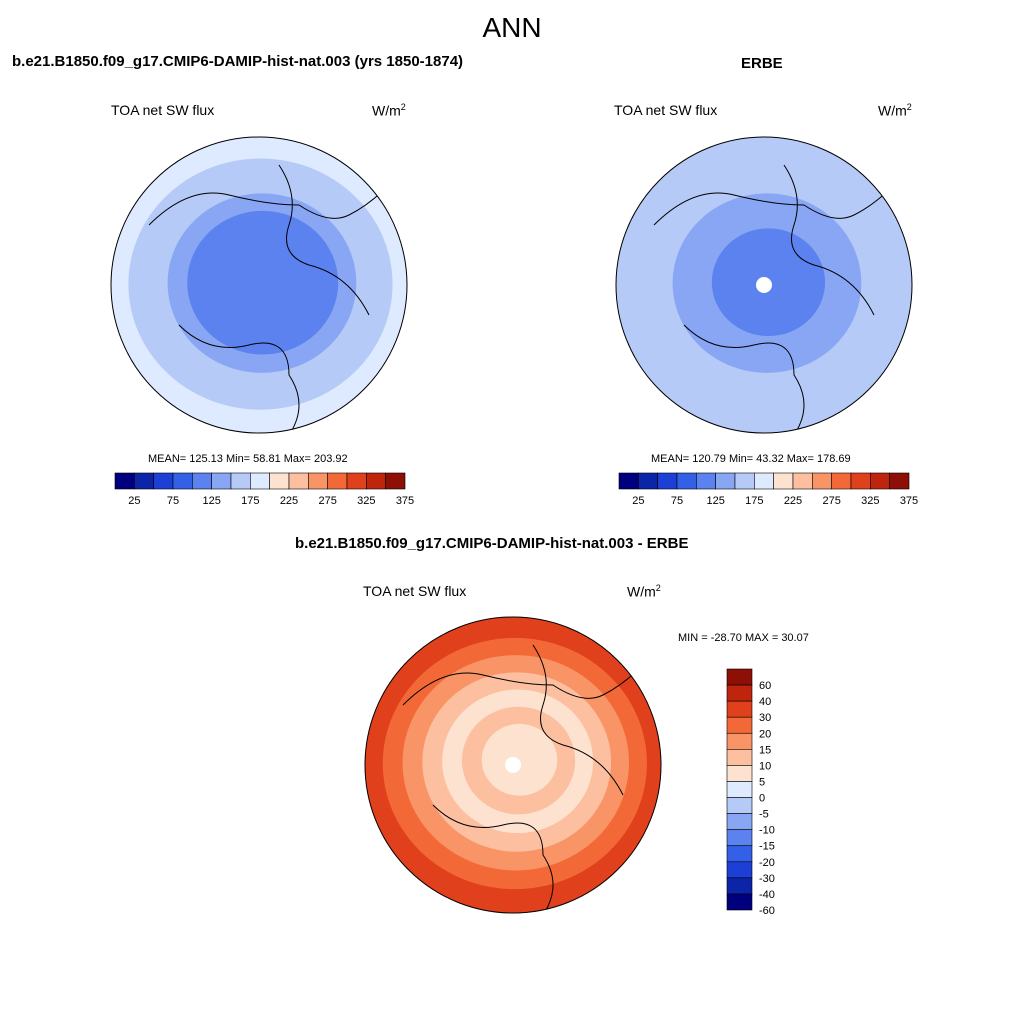 This screenshot has height=1024, width=1024. I want to click on map-3-missing-pole, so click(513, 765).